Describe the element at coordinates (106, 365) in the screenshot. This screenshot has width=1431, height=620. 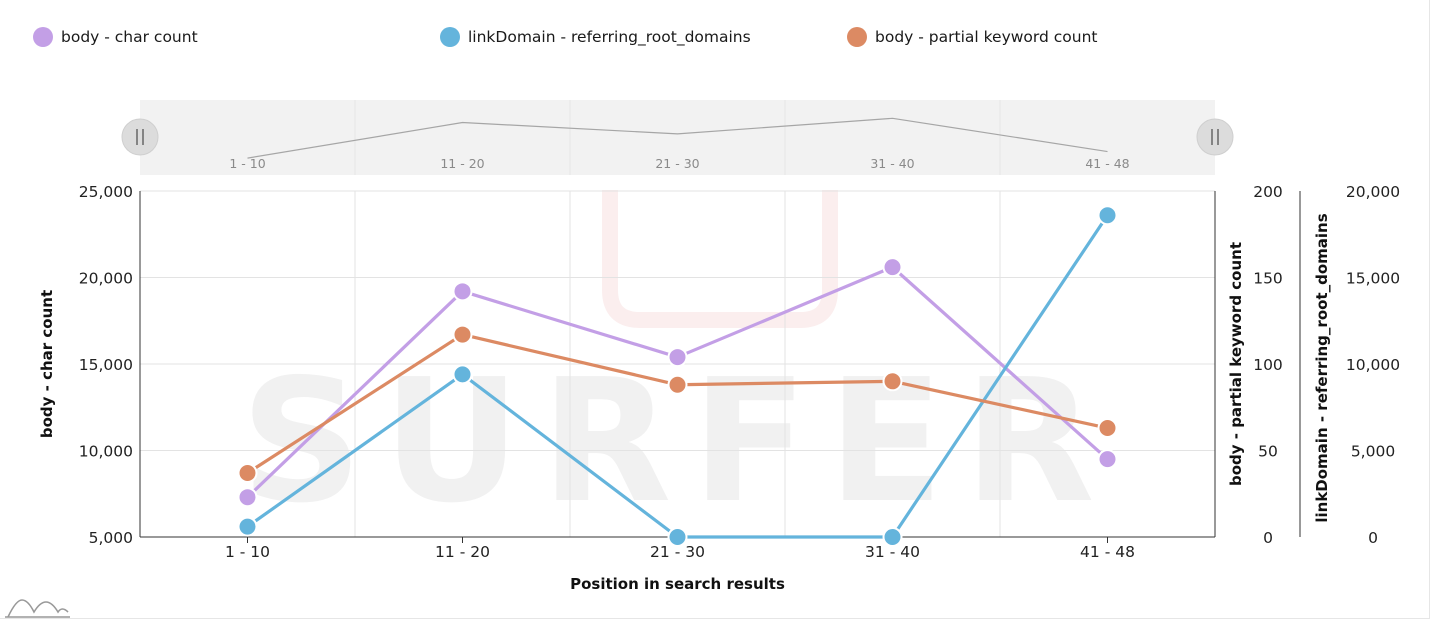
I see `left-axis-tick-label: 15,000` at that location.